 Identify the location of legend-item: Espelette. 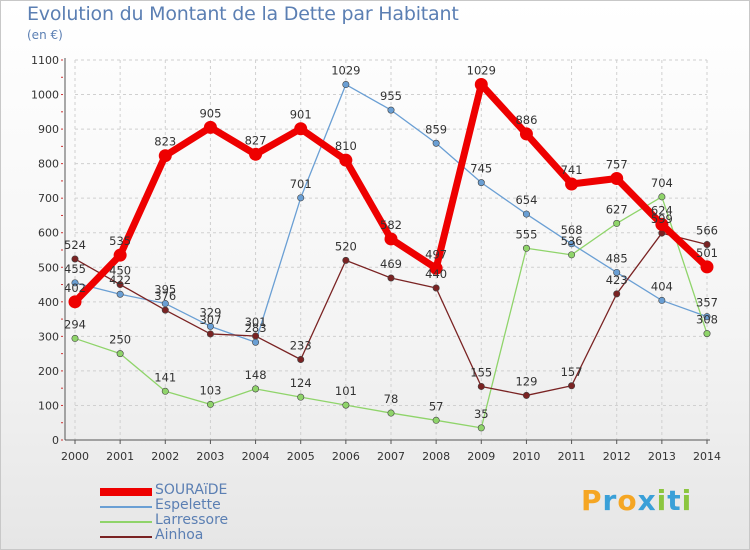
(210, 505).